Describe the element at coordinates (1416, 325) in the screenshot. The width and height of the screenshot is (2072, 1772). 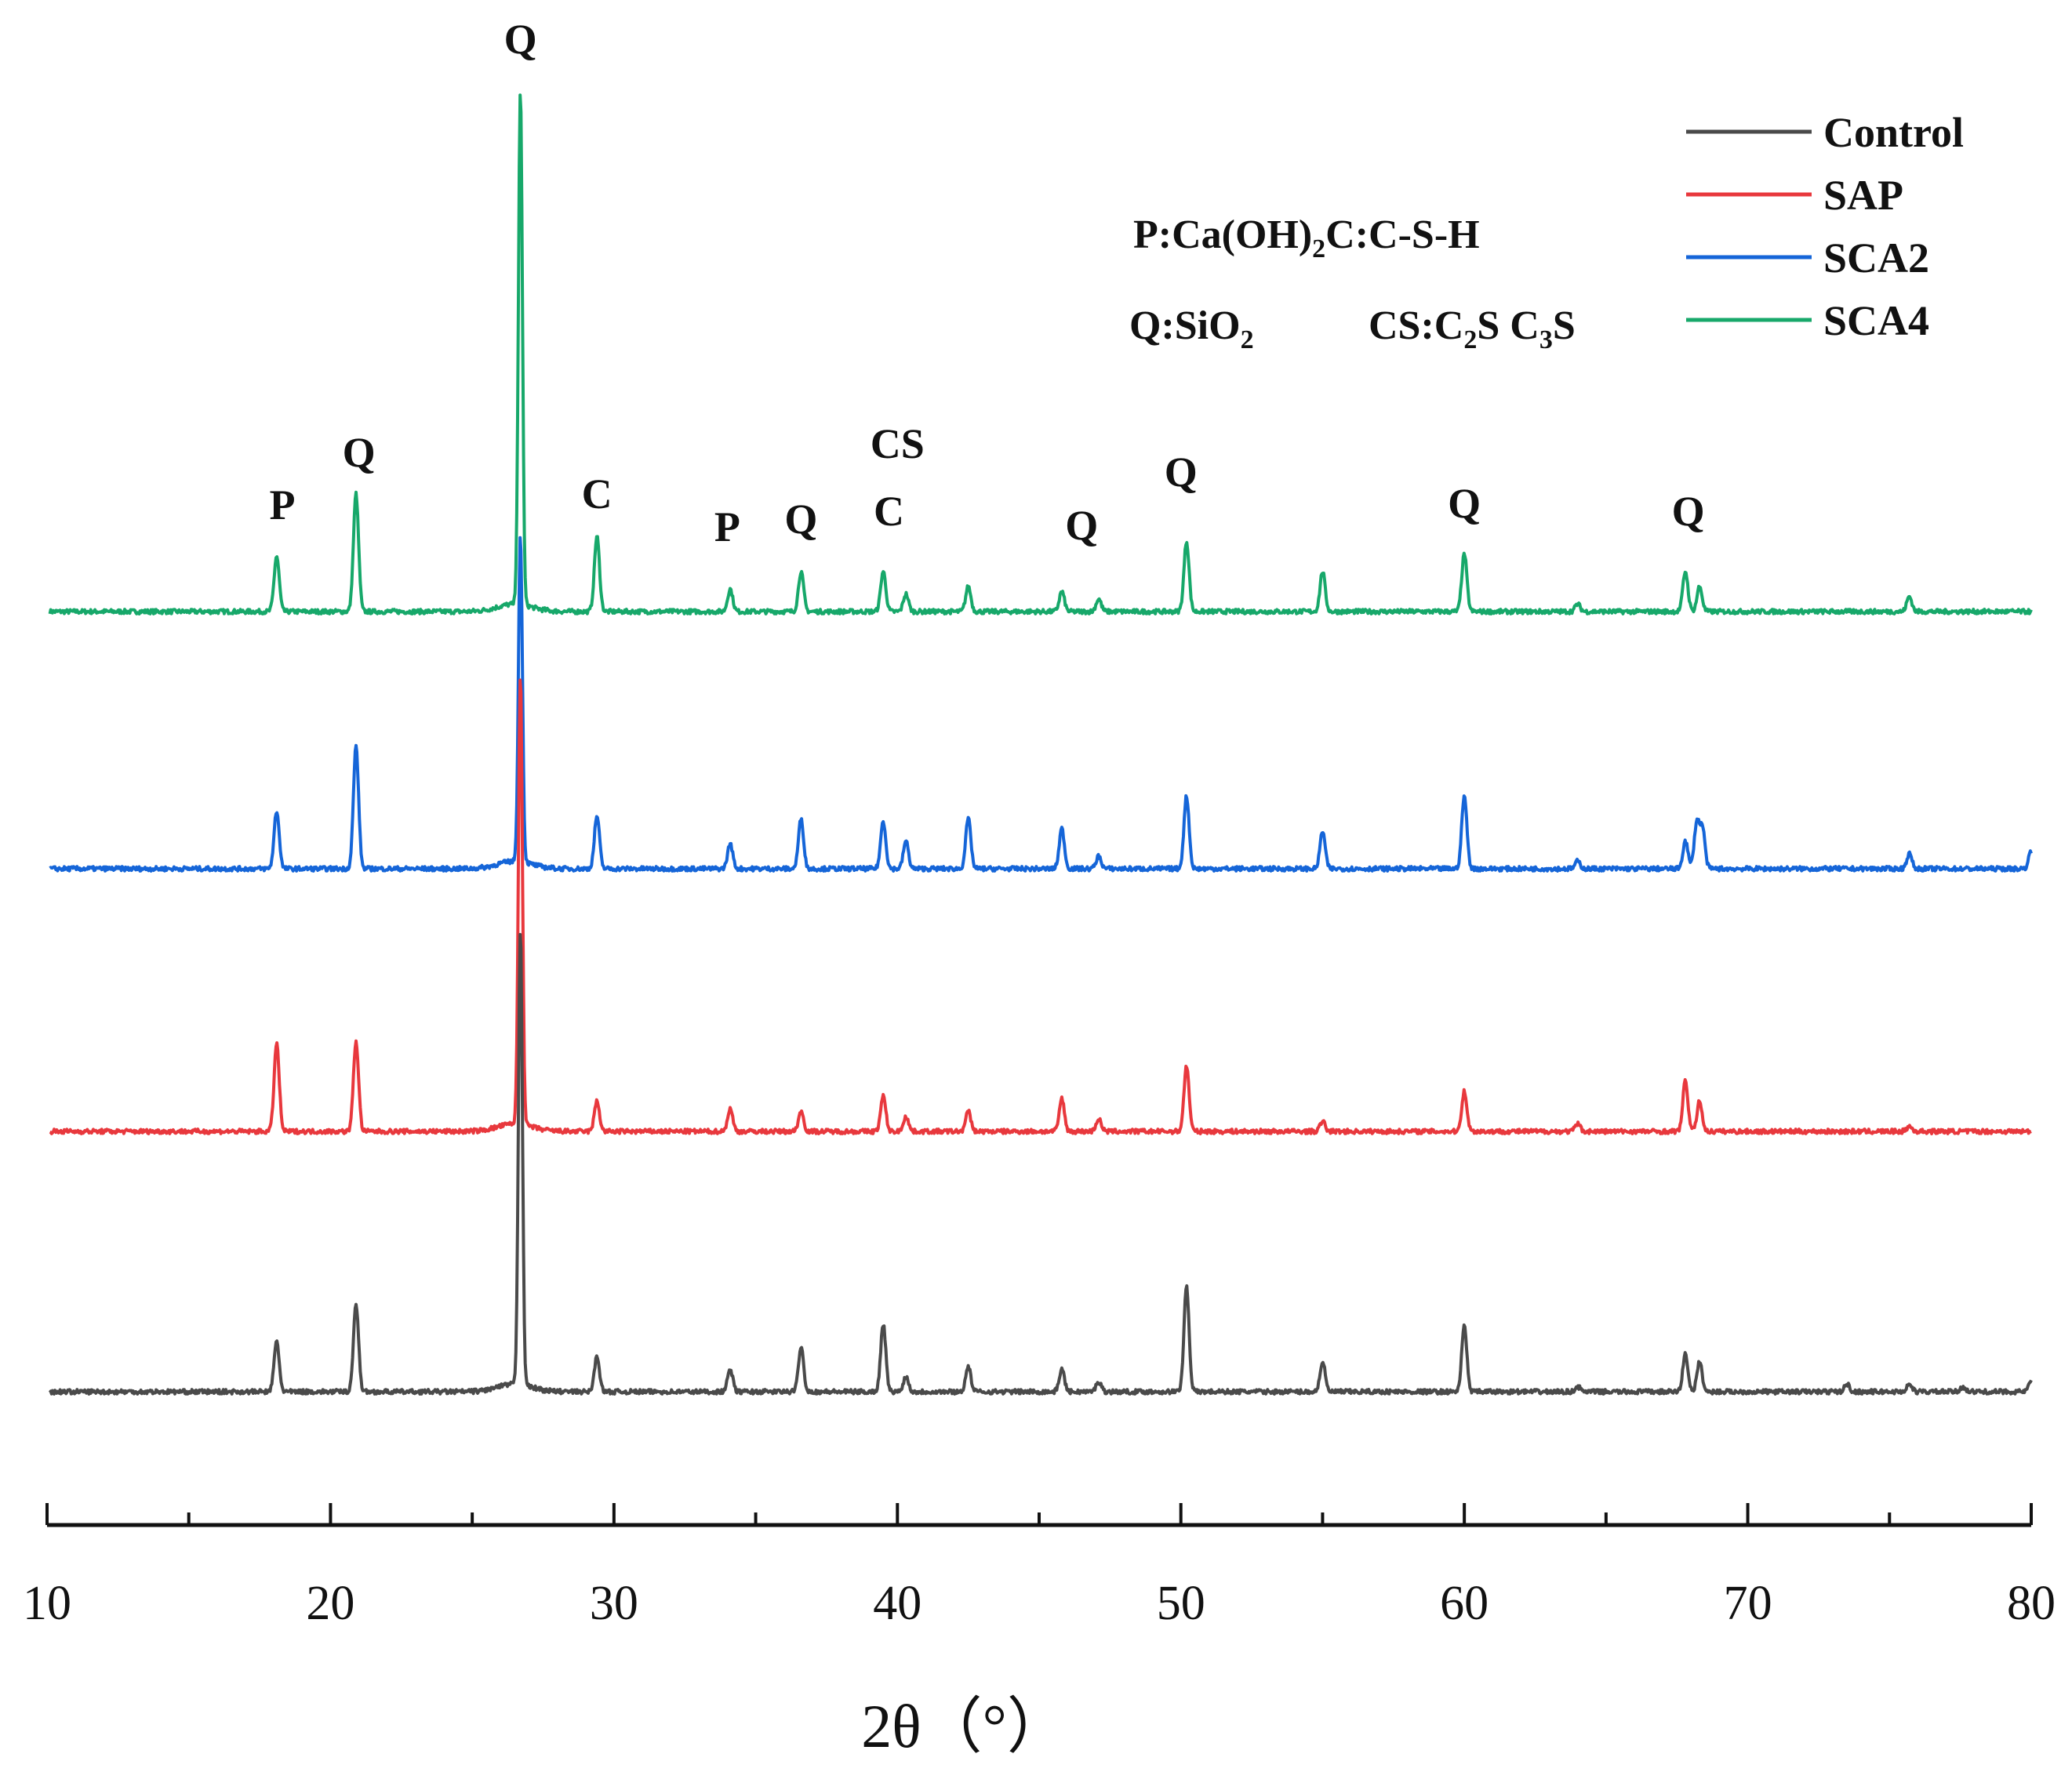
I see `phase-key-cs-prefix: CS:C` at that location.